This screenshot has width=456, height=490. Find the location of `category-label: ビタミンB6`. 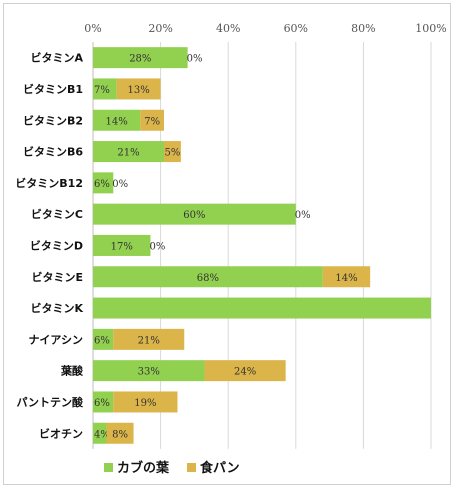

category-label: ビタミンB6 is located at coordinates (53, 152).